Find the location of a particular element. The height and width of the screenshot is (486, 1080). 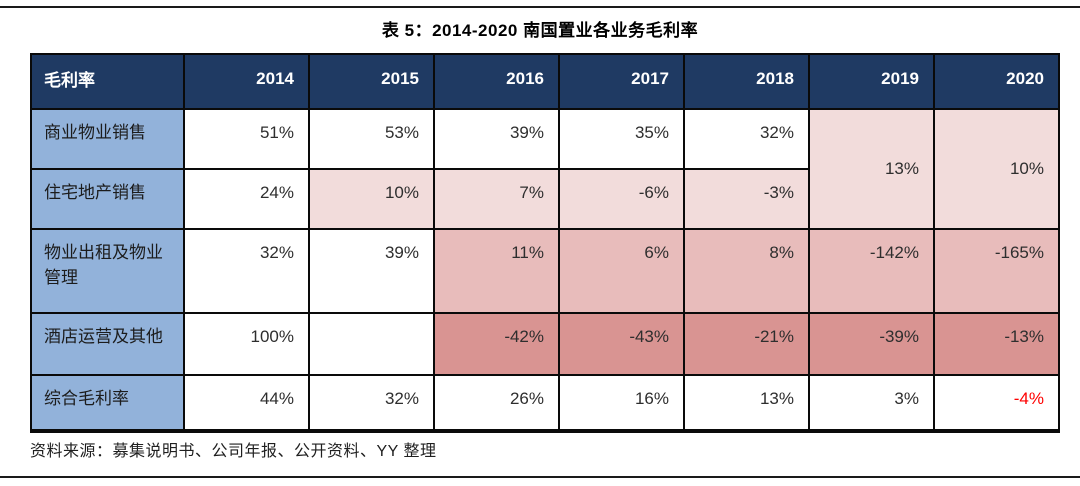

table-title: 表 5：2014-2020 南国置业各业务毛利率 is located at coordinates (540, 30).